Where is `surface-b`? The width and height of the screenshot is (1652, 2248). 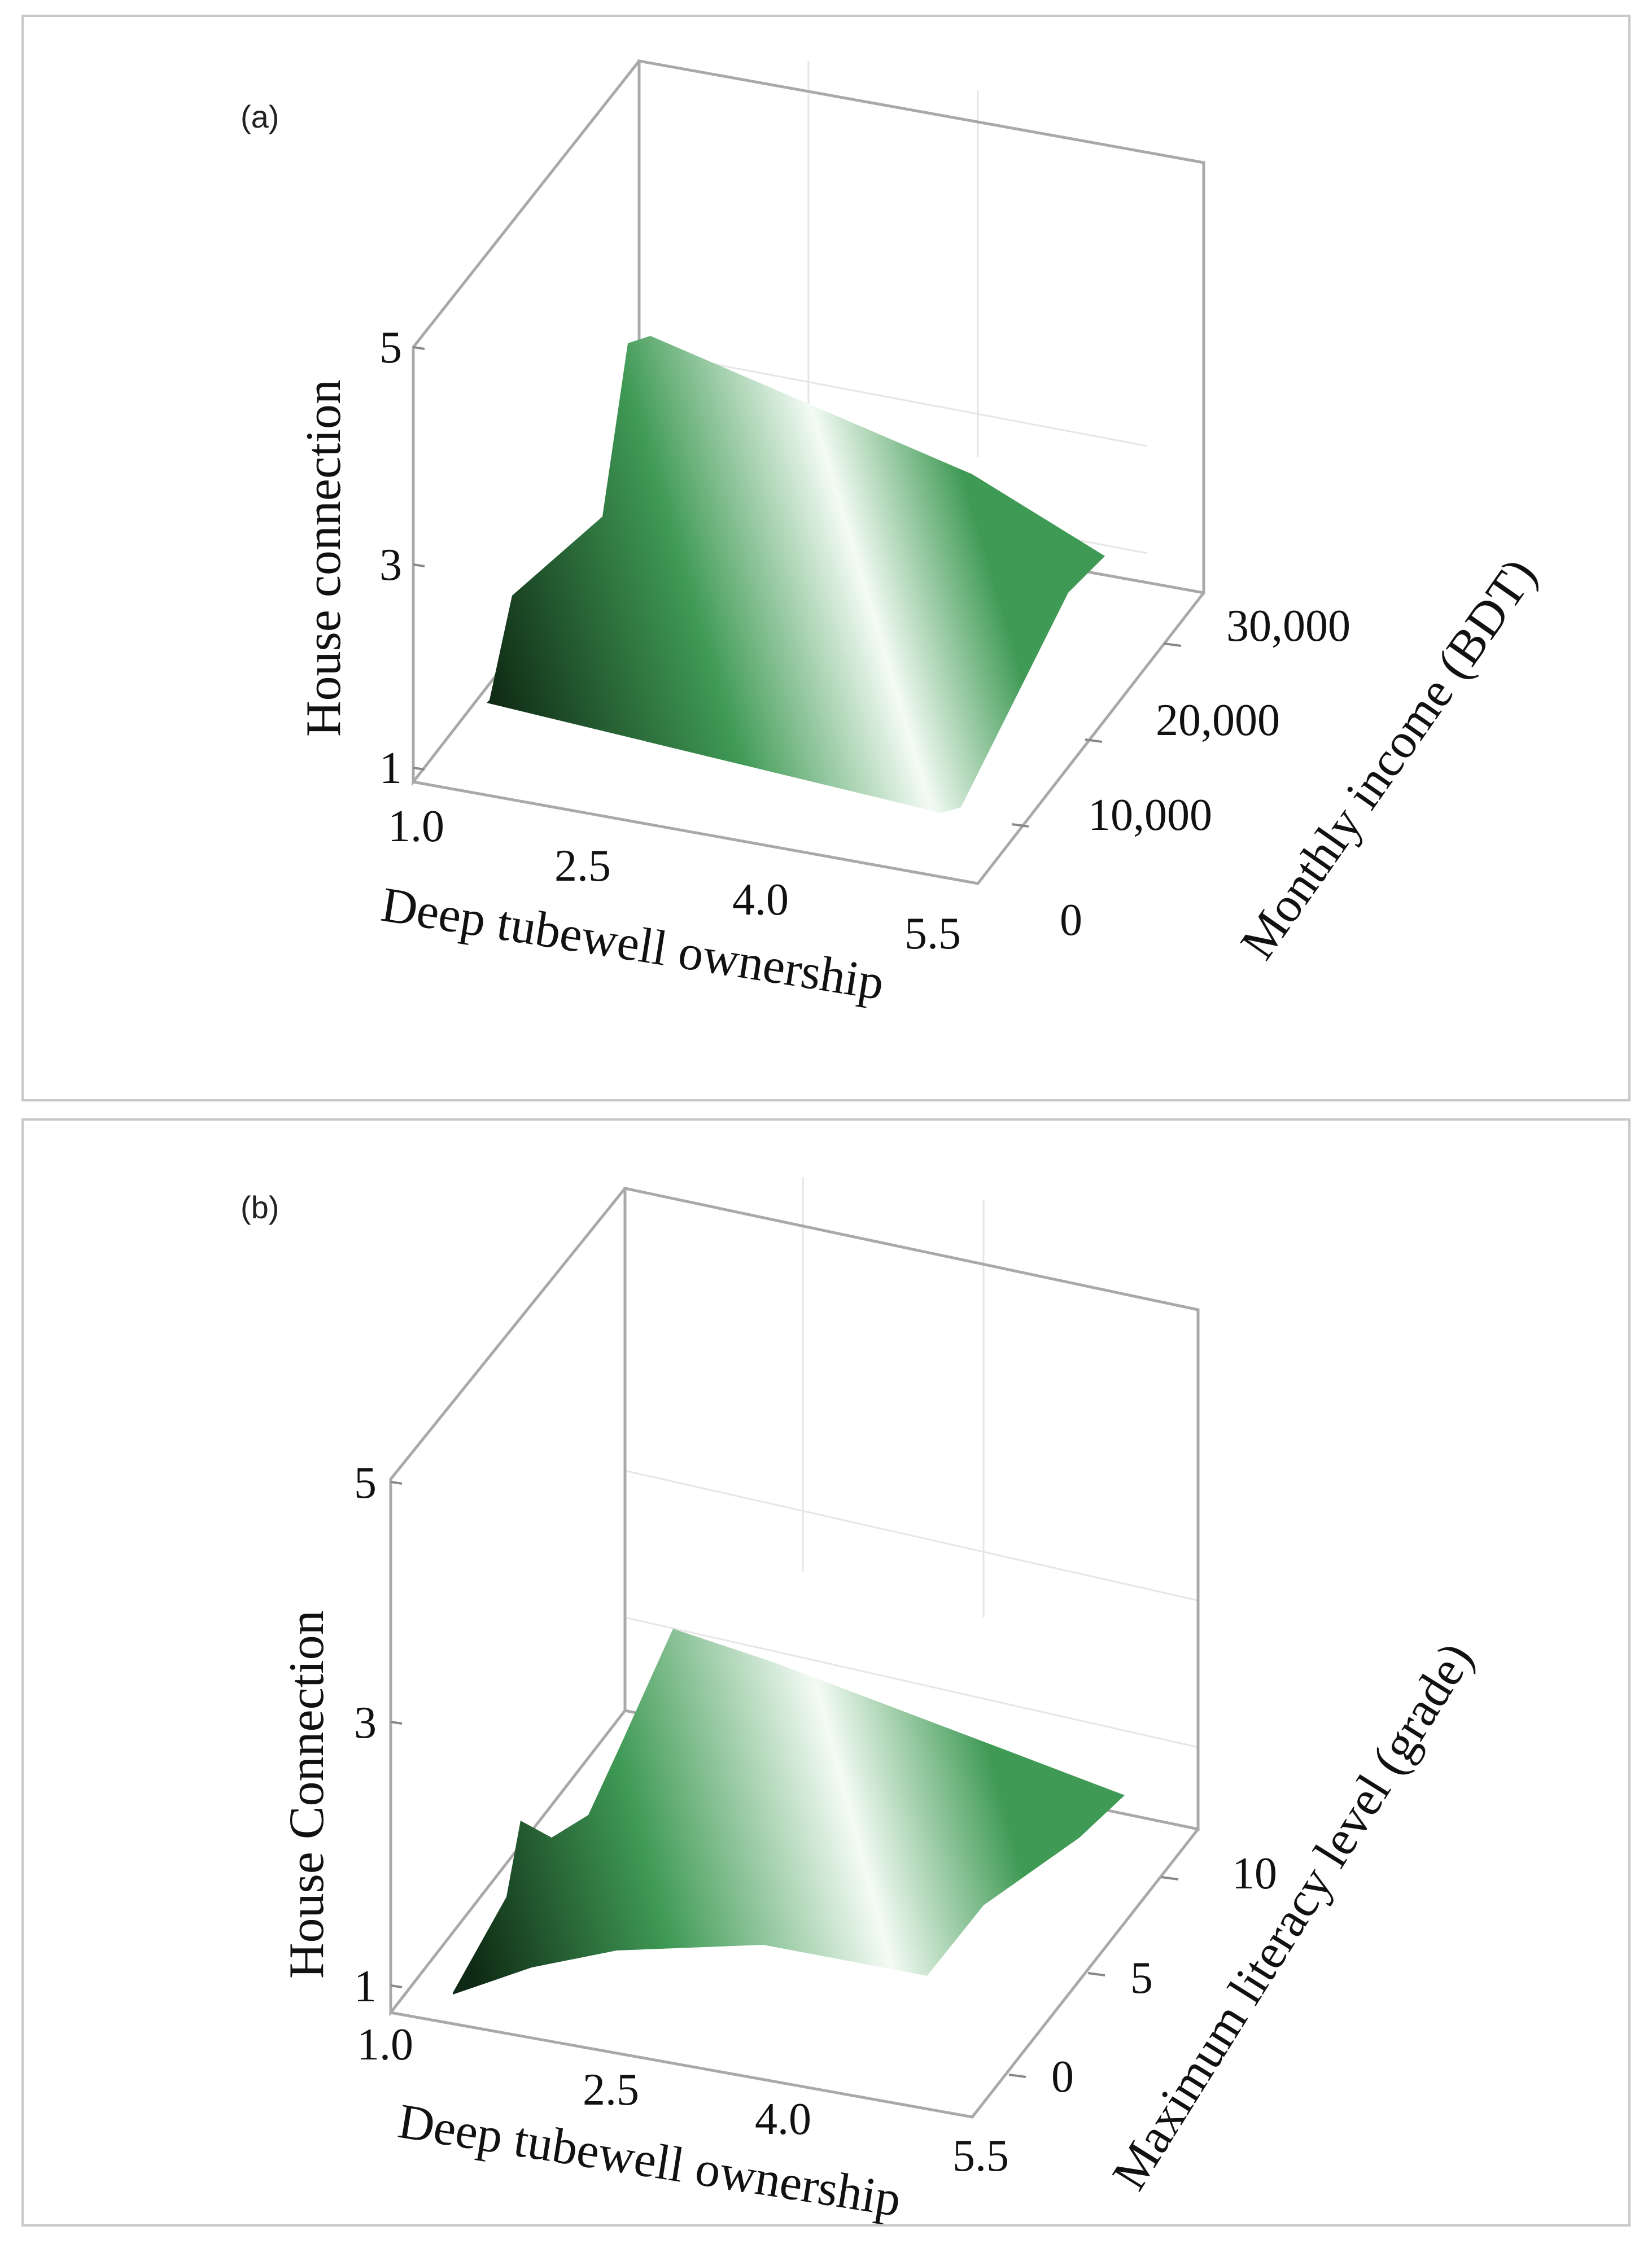 surface-b is located at coordinates (789, 1812).